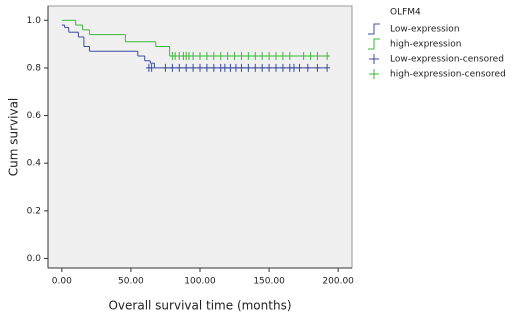  What do you see at coordinates (425, 30) in the screenshot?
I see `legend-label: Low-expression` at bounding box center [425, 30].